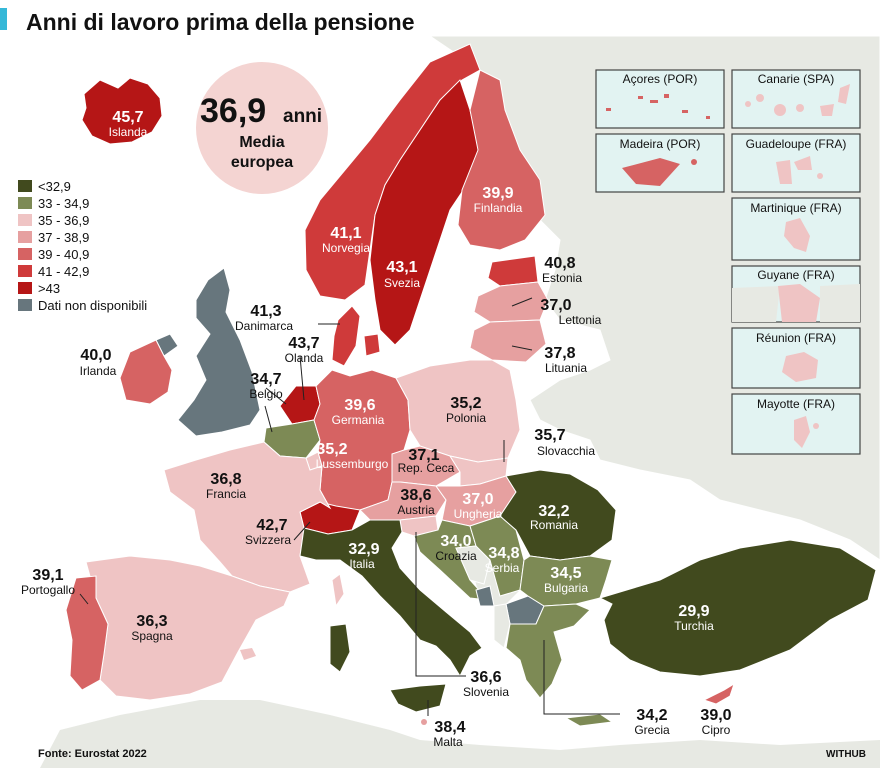  Describe the element at coordinates (589, 720) in the screenshot. I see `country-grecia-crete` at that location.